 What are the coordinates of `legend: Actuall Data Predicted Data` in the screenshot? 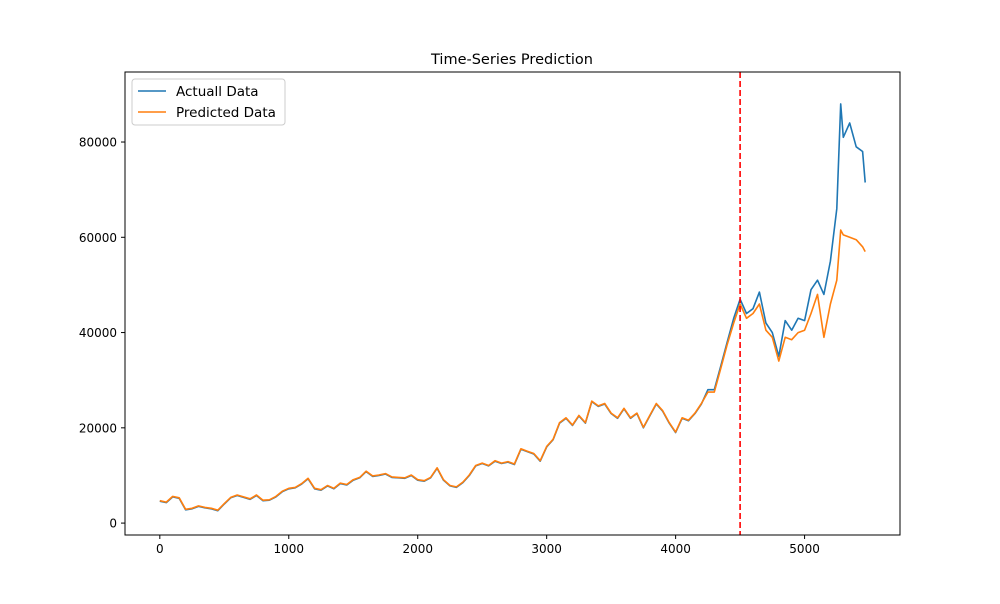 It's located at (208, 102).